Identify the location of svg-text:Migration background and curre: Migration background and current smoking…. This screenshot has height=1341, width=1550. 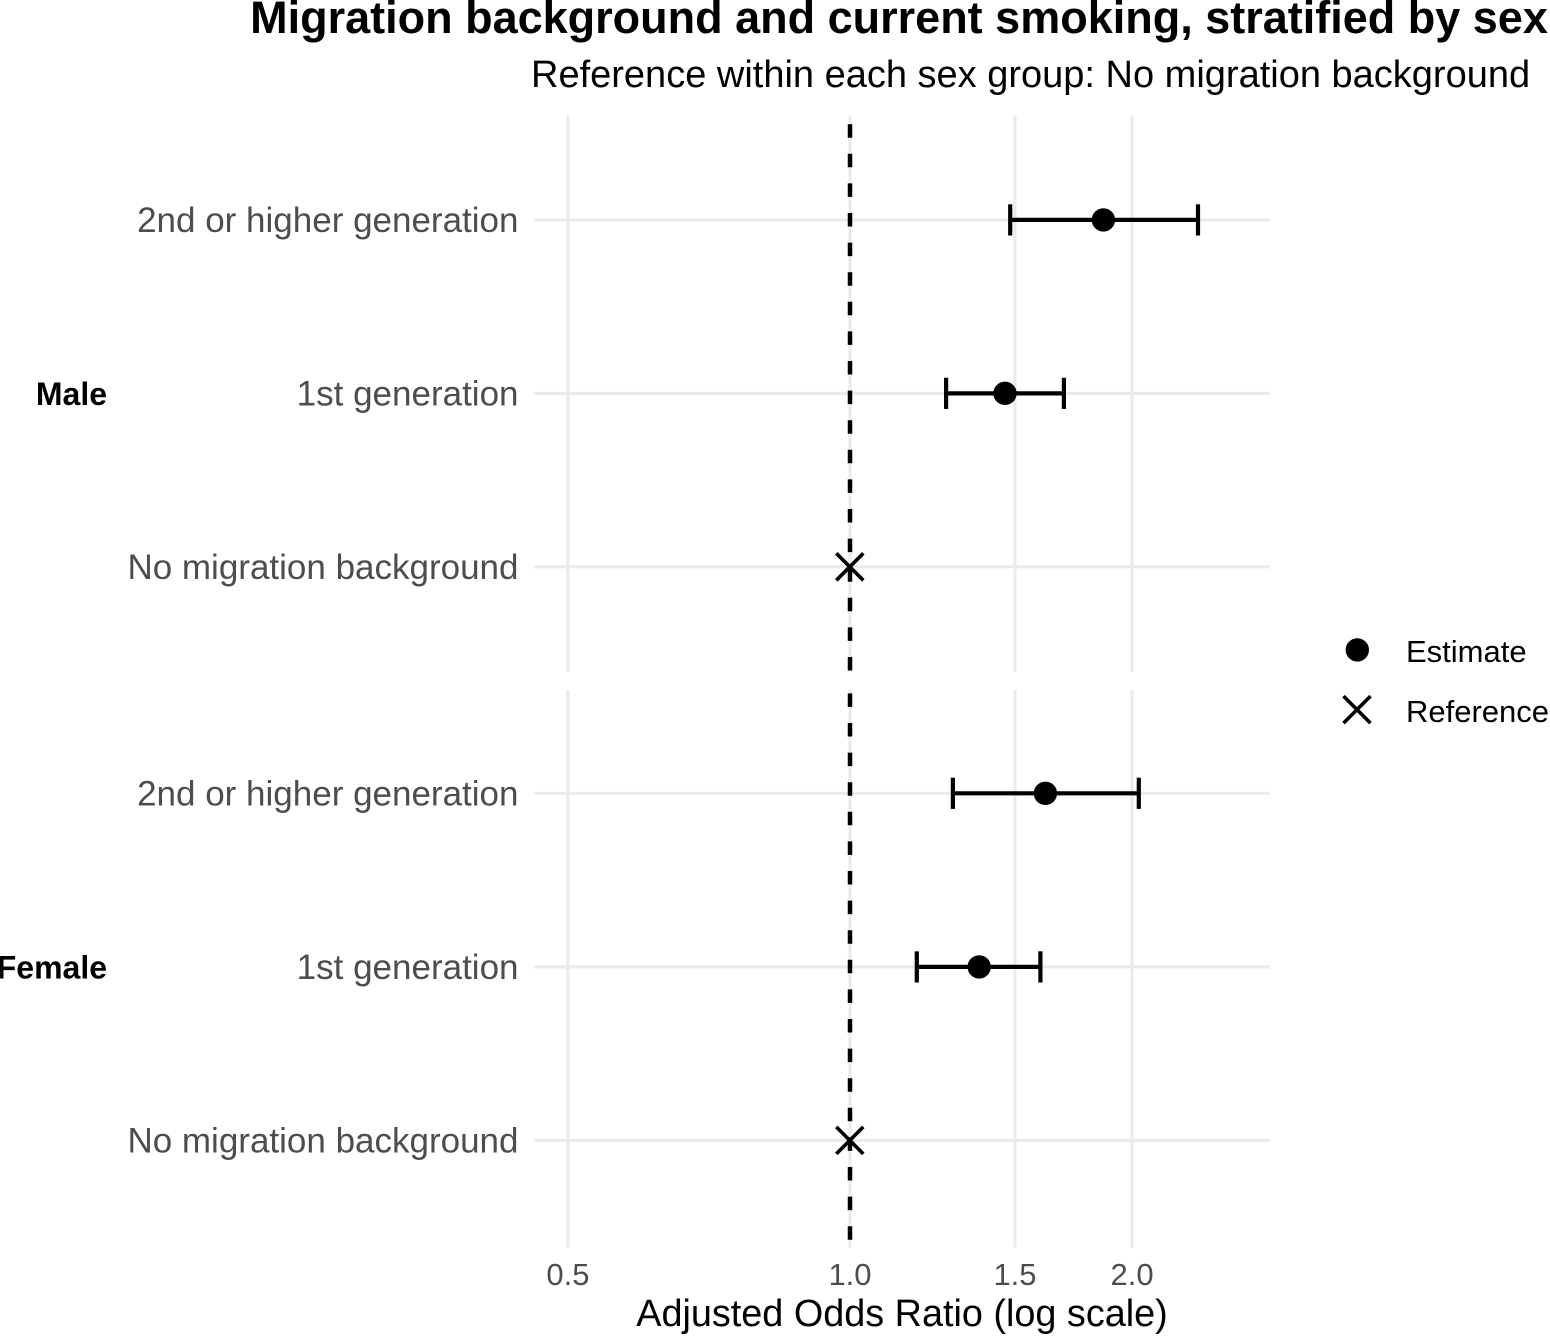
(899, 21).